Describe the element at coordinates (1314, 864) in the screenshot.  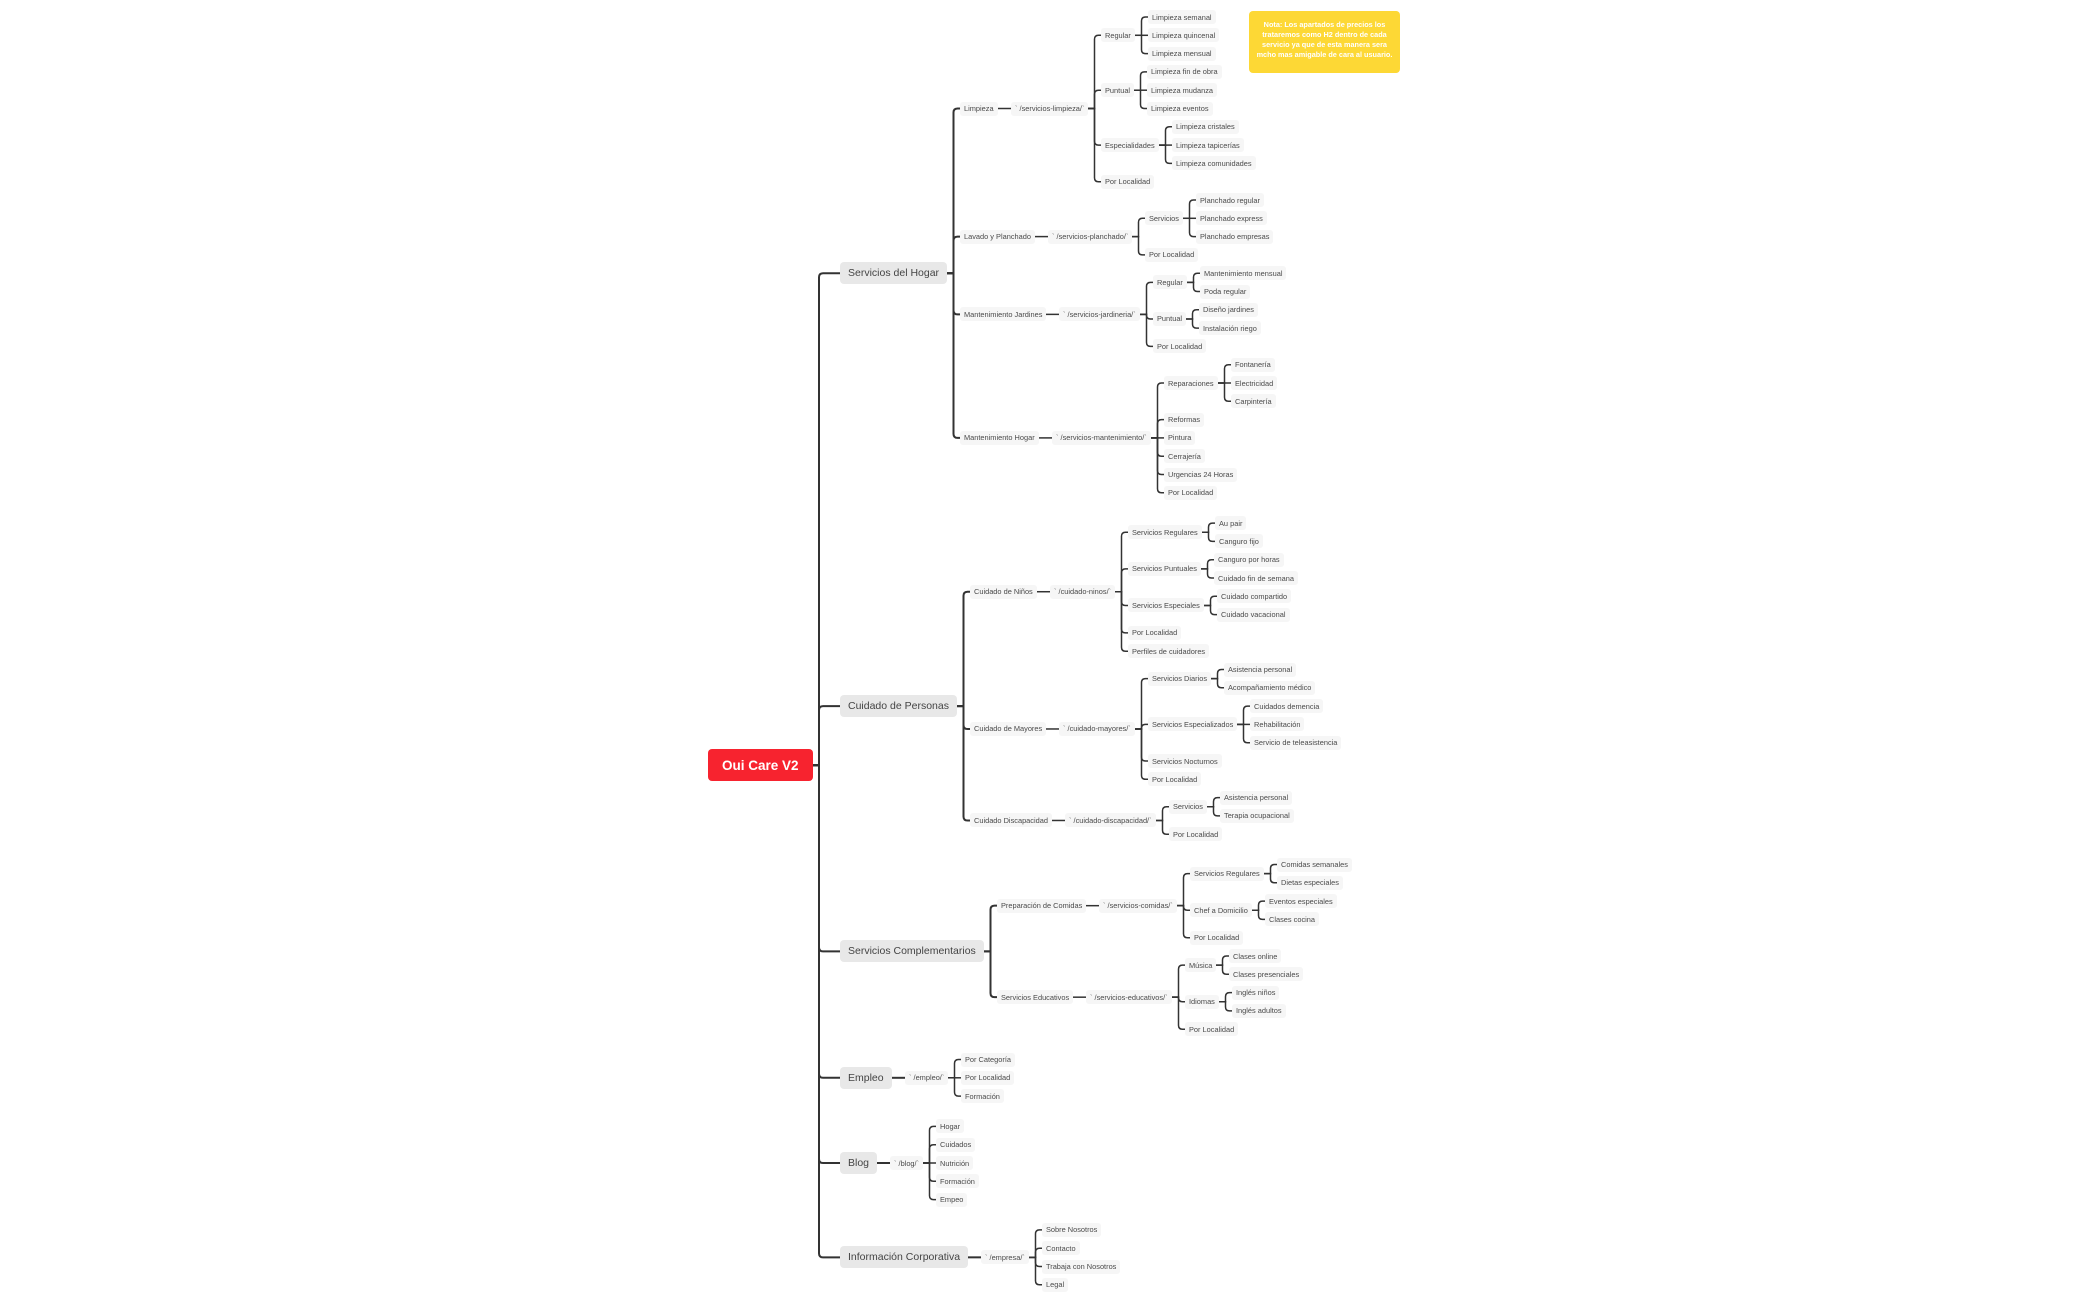
I see `mindmap-leaf-node: Comidas semanales` at that location.